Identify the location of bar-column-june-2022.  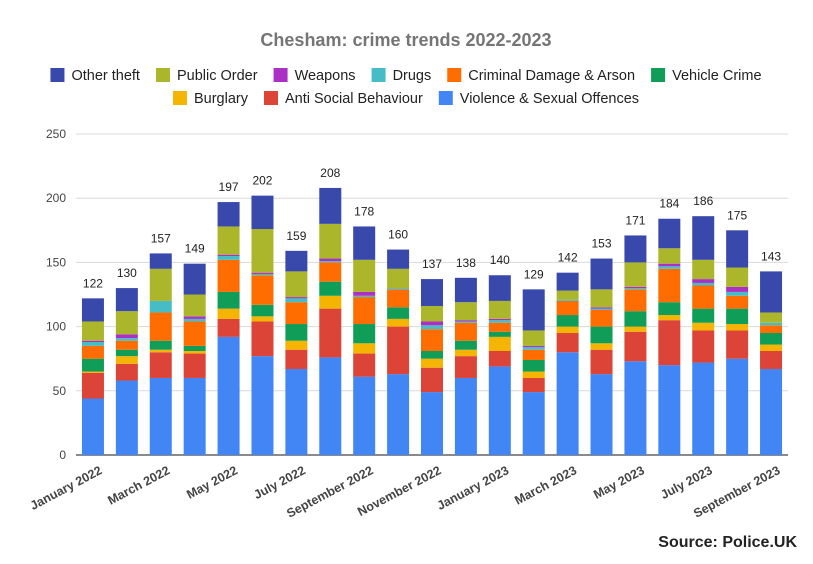
(262, 325).